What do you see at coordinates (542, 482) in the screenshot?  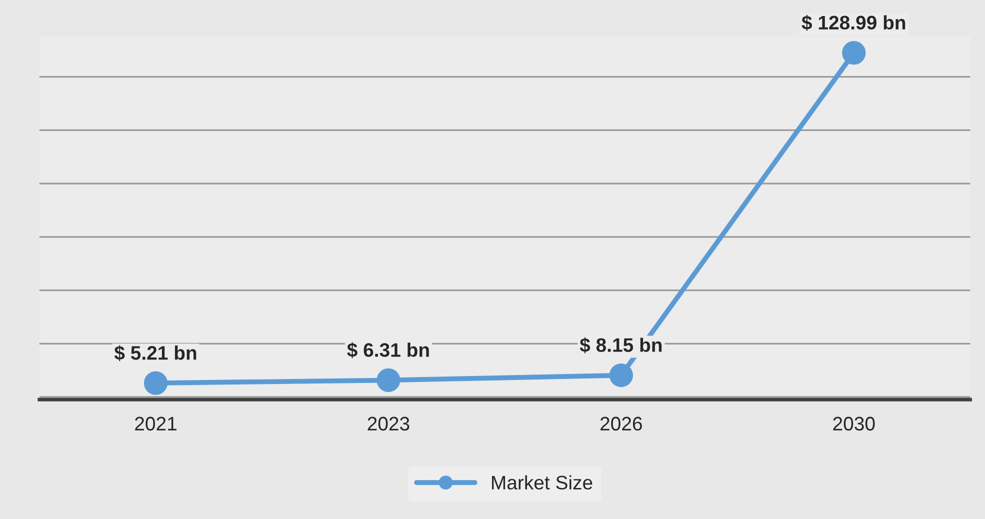 I see `legend-label: Market Size` at bounding box center [542, 482].